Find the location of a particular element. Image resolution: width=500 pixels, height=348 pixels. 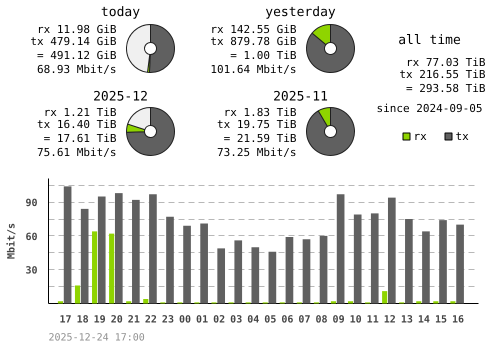

y-axis-title: Mbit/s is located at coordinates (11, 241).